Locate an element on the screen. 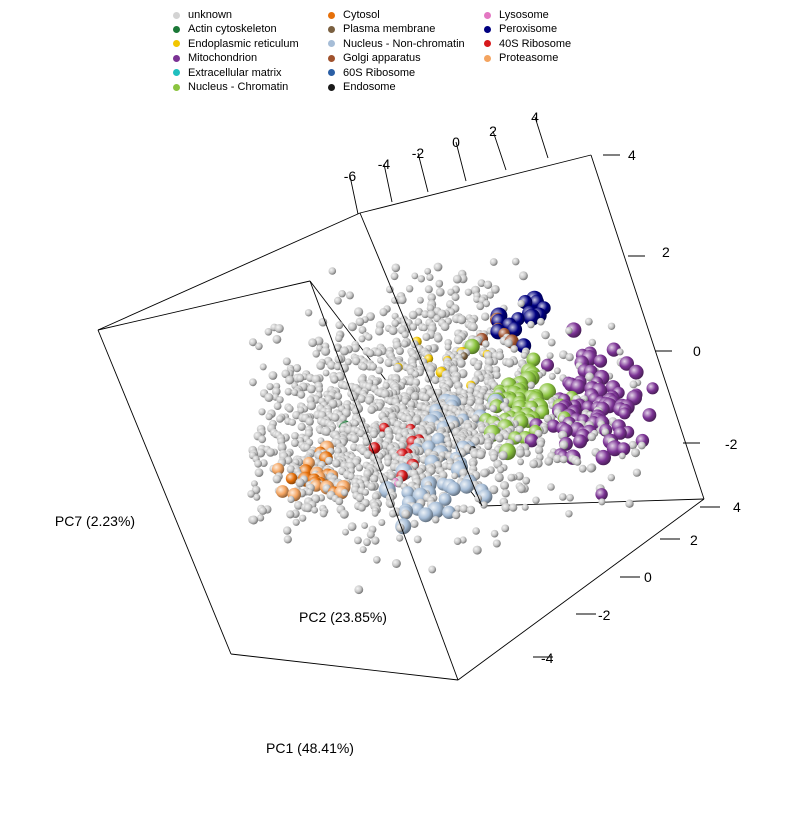 The image size is (803, 831). legend-item-endoplasmic-reticulum: Endoplasmic reticulum is located at coordinates (236, 44).